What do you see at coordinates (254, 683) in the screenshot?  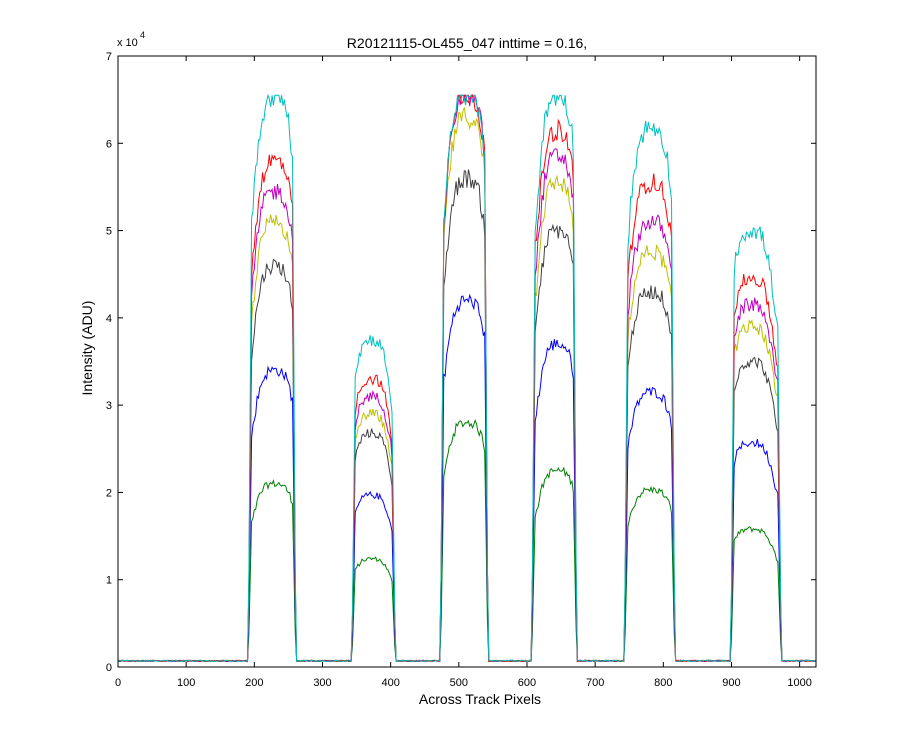 I see `x-tick-label: 200` at bounding box center [254, 683].